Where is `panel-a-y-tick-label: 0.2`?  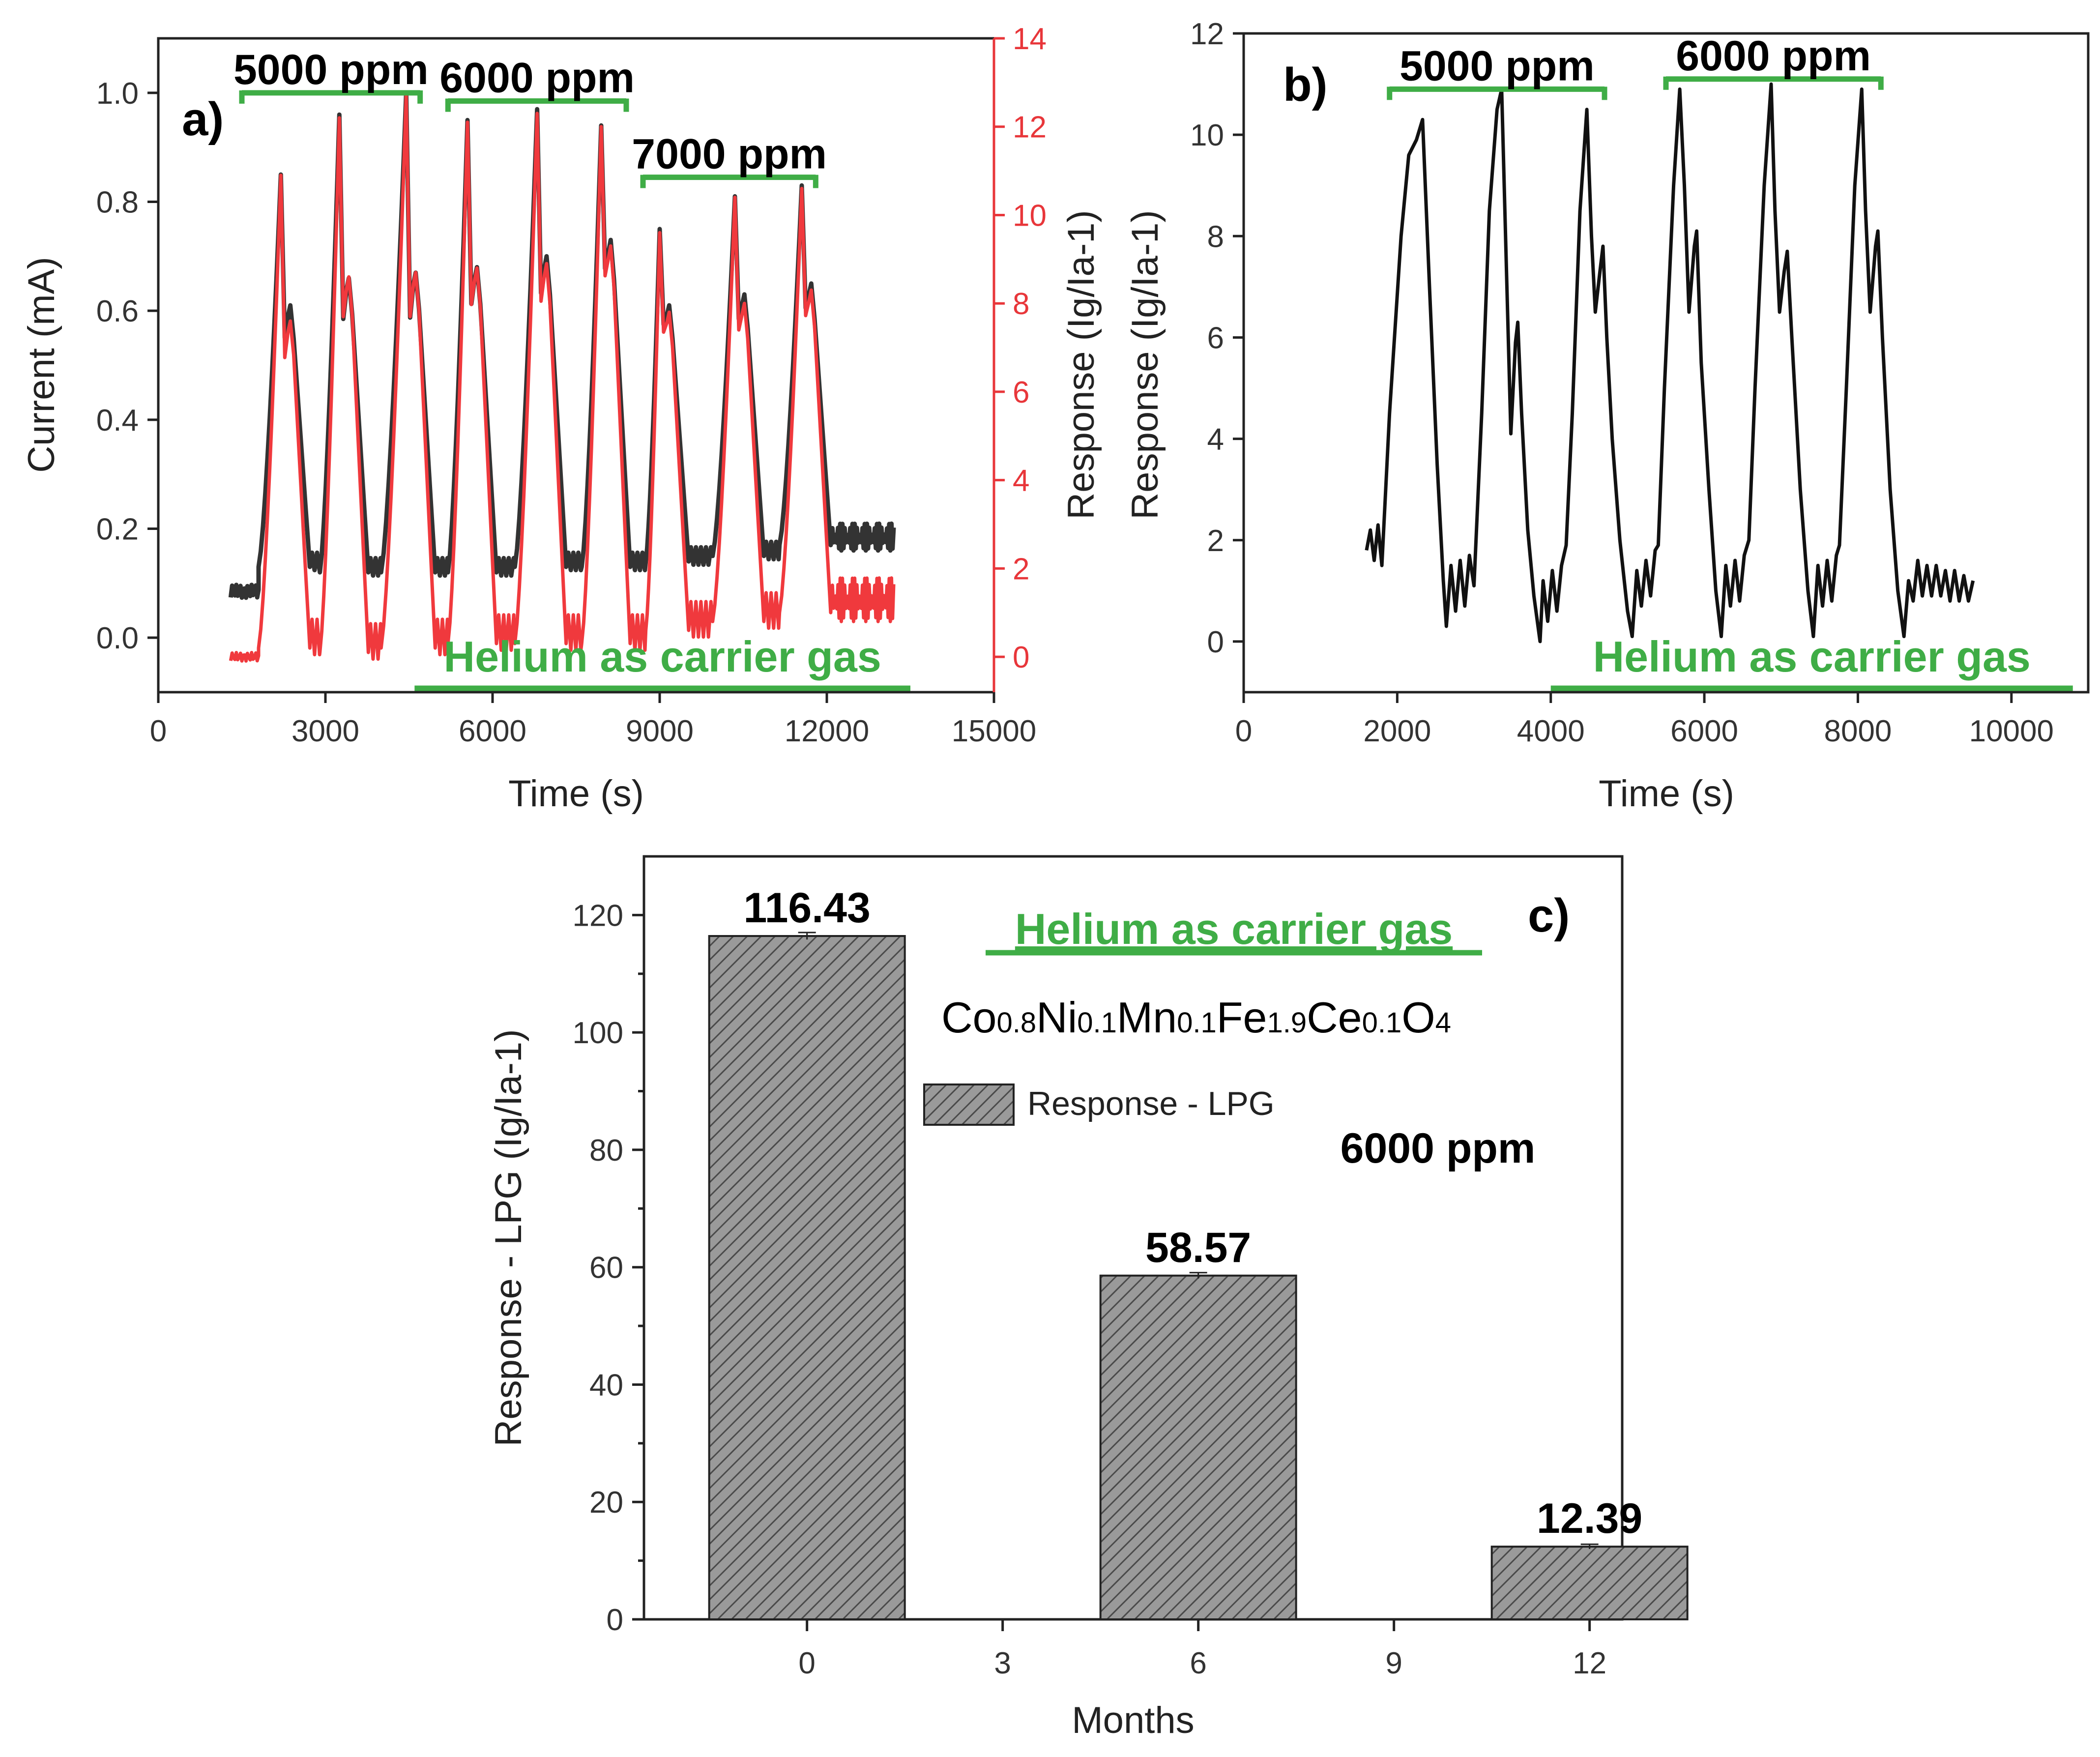
panel-a-y-tick-label: 0.2 is located at coordinates (117, 530).